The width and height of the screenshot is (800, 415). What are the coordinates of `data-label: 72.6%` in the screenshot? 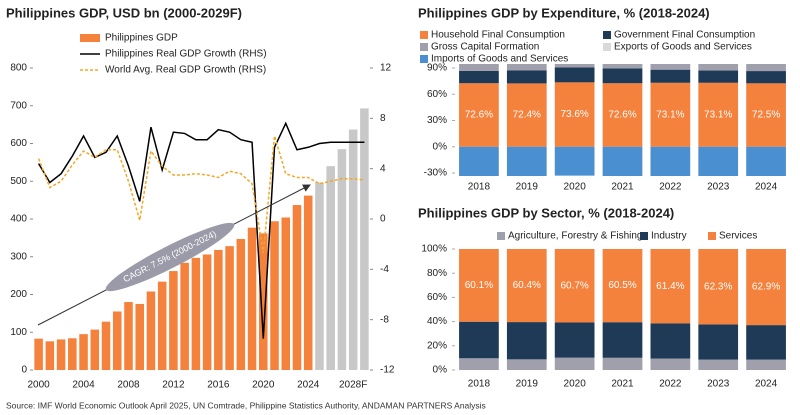 It's located at (622, 115).